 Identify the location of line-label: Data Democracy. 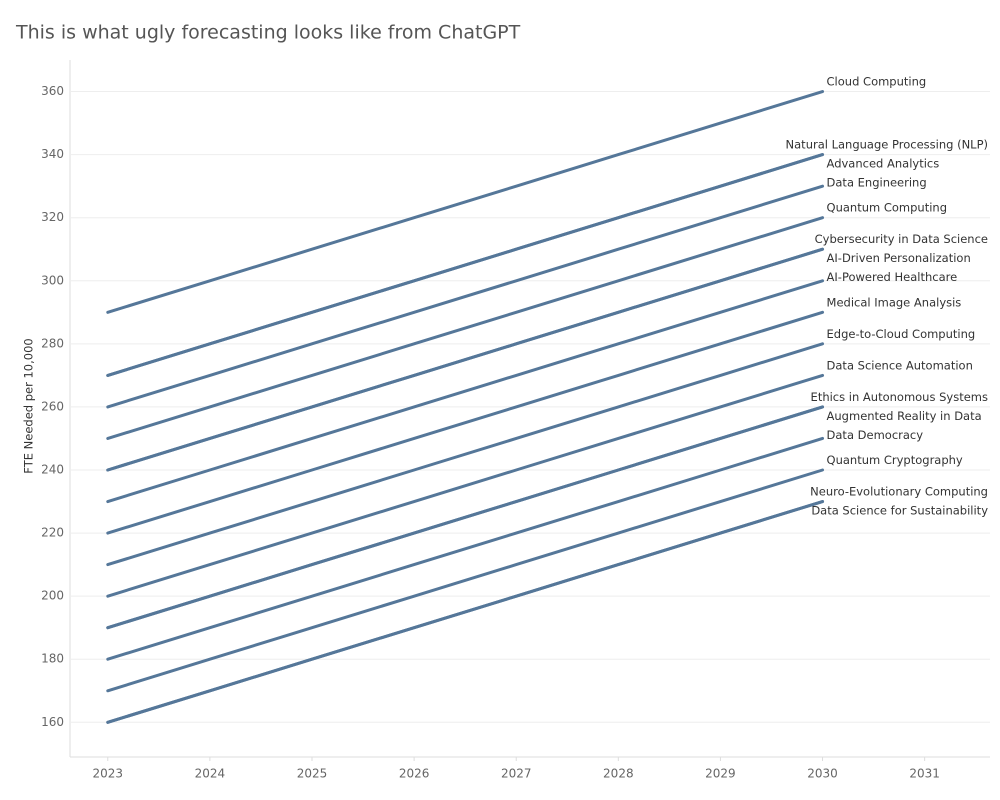
(875, 435).